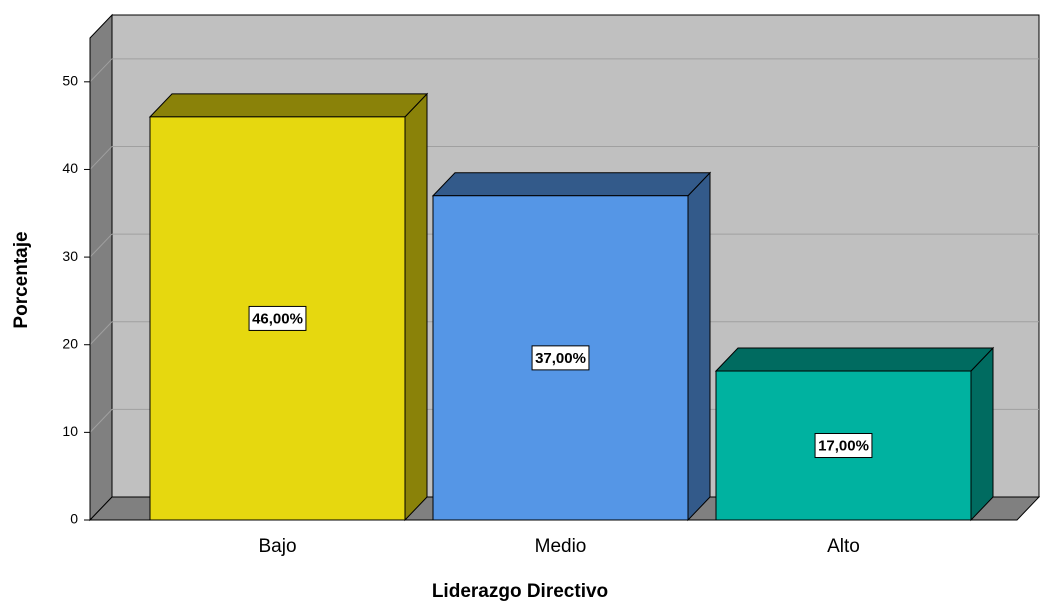 The width and height of the screenshot is (1040, 605). What do you see at coordinates (70, 343) in the screenshot?
I see `y-tick-label: 20` at bounding box center [70, 343].